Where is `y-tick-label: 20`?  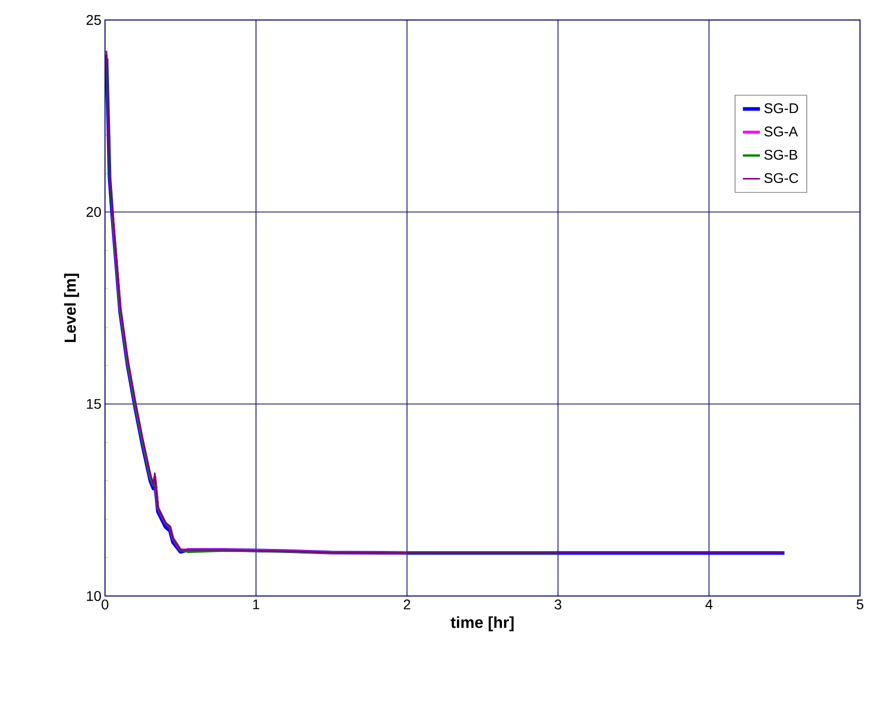 y-tick-label: 20 is located at coordinates (93, 212).